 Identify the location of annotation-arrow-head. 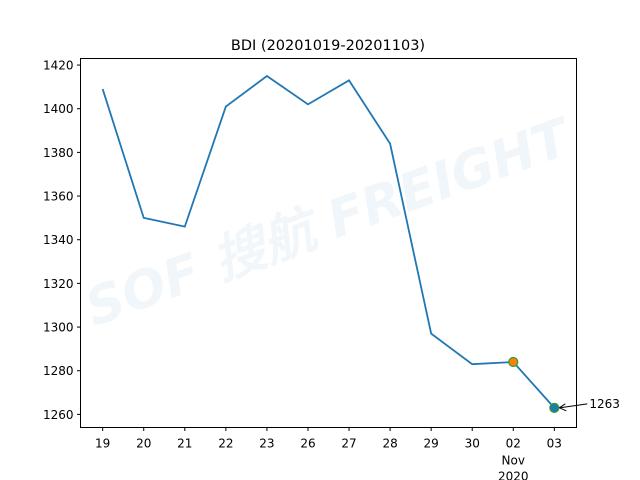
(563, 407).